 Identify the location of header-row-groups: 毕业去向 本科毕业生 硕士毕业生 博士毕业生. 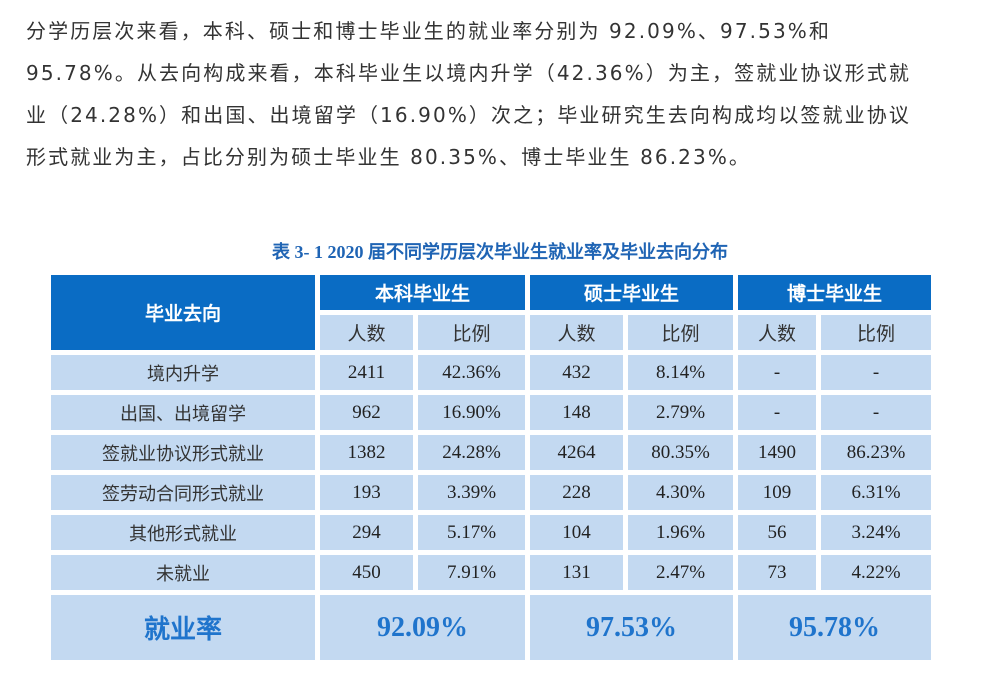
(491, 312).